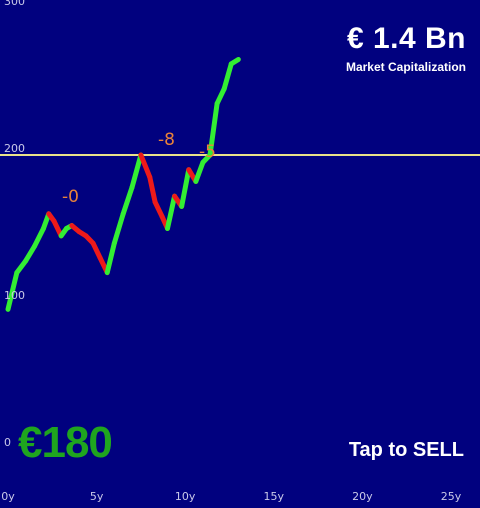 The height and width of the screenshot is (508, 480). Describe the element at coordinates (405, 67) in the screenshot. I see `market-cap-label: Market Capitalization` at that location.